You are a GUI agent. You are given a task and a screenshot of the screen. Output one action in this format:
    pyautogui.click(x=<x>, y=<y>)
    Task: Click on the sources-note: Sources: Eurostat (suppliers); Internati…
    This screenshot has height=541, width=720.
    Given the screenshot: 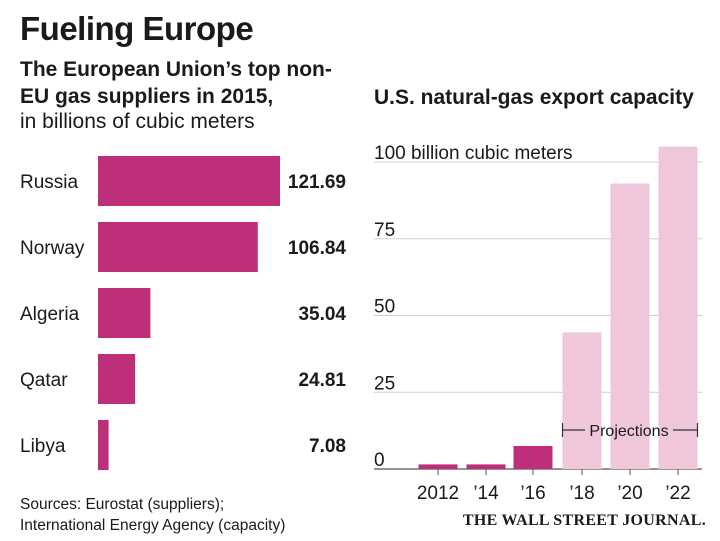 What is the action you would take?
    pyautogui.click(x=152, y=515)
    